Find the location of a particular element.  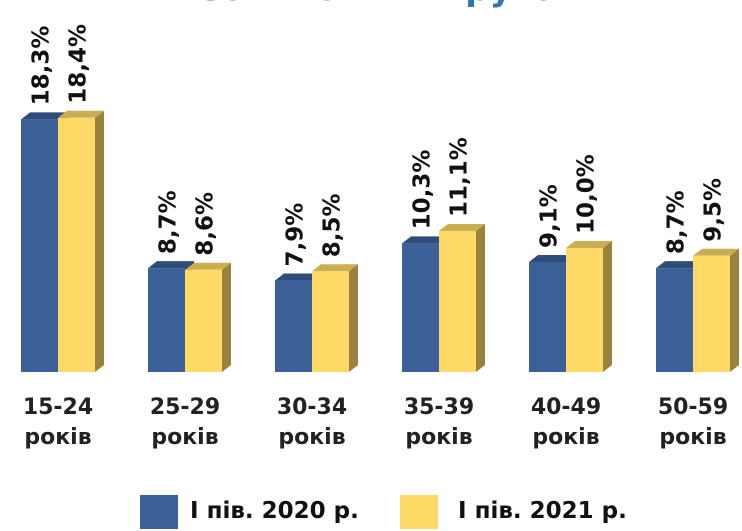

value-label: 9,1% is located at coordinates (550, 216).